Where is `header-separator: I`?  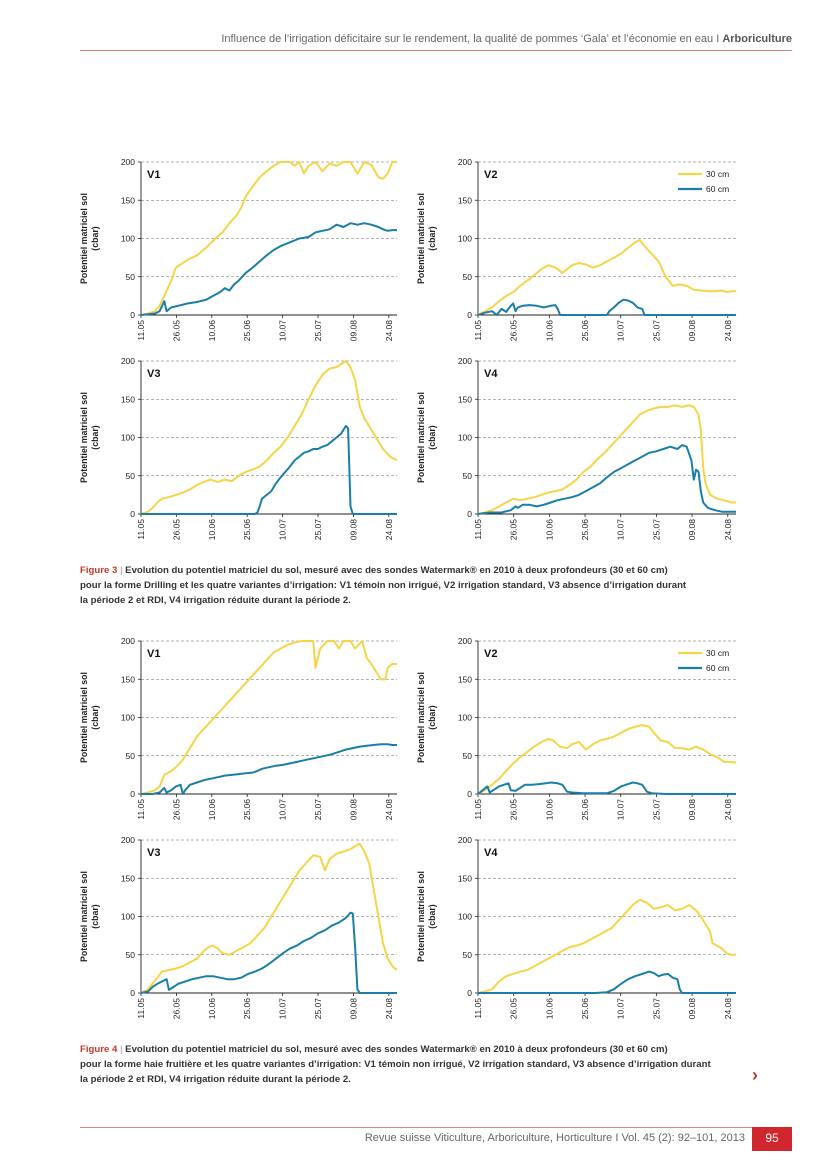 header-separator: I is located at coordinates (718, 39).